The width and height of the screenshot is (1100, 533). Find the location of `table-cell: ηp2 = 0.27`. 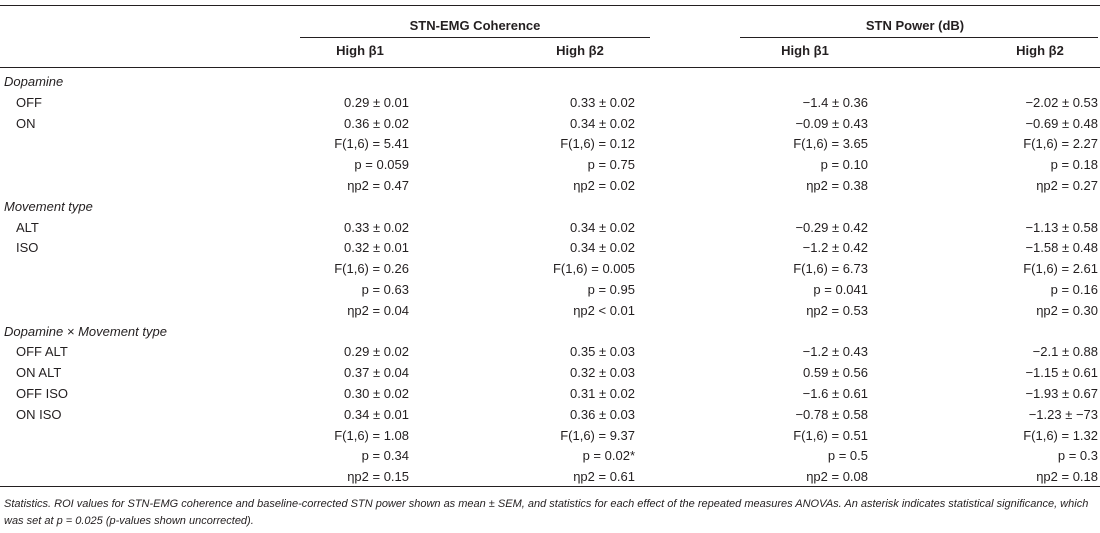

table-cell: ηp2 = 0.27 is located at coordinates (1067, 185).